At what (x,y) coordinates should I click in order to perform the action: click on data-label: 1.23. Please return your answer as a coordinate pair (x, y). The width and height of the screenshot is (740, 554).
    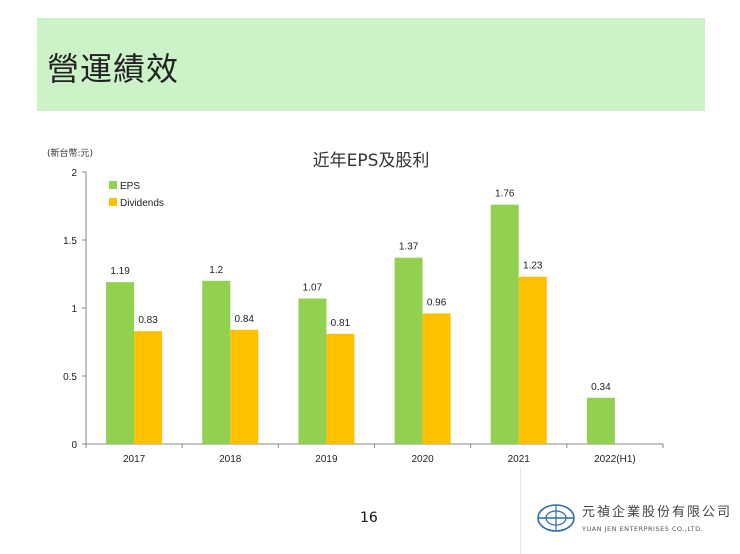
    Looking at the image, I should click on (533, 266).